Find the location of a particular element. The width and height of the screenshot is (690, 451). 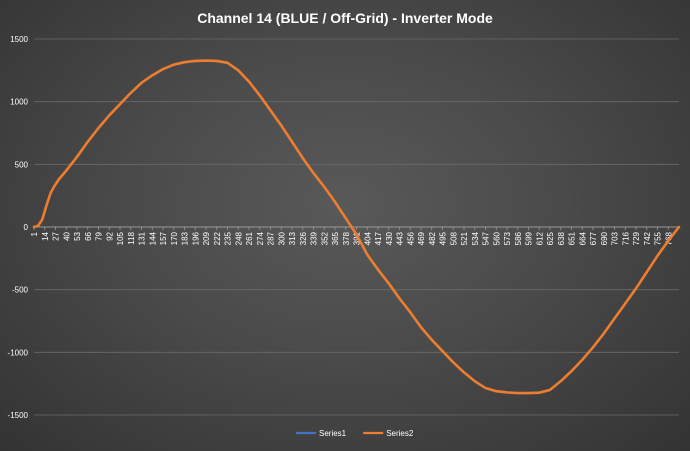

x-tick-label: 638 is located at coordinates (561, 238).